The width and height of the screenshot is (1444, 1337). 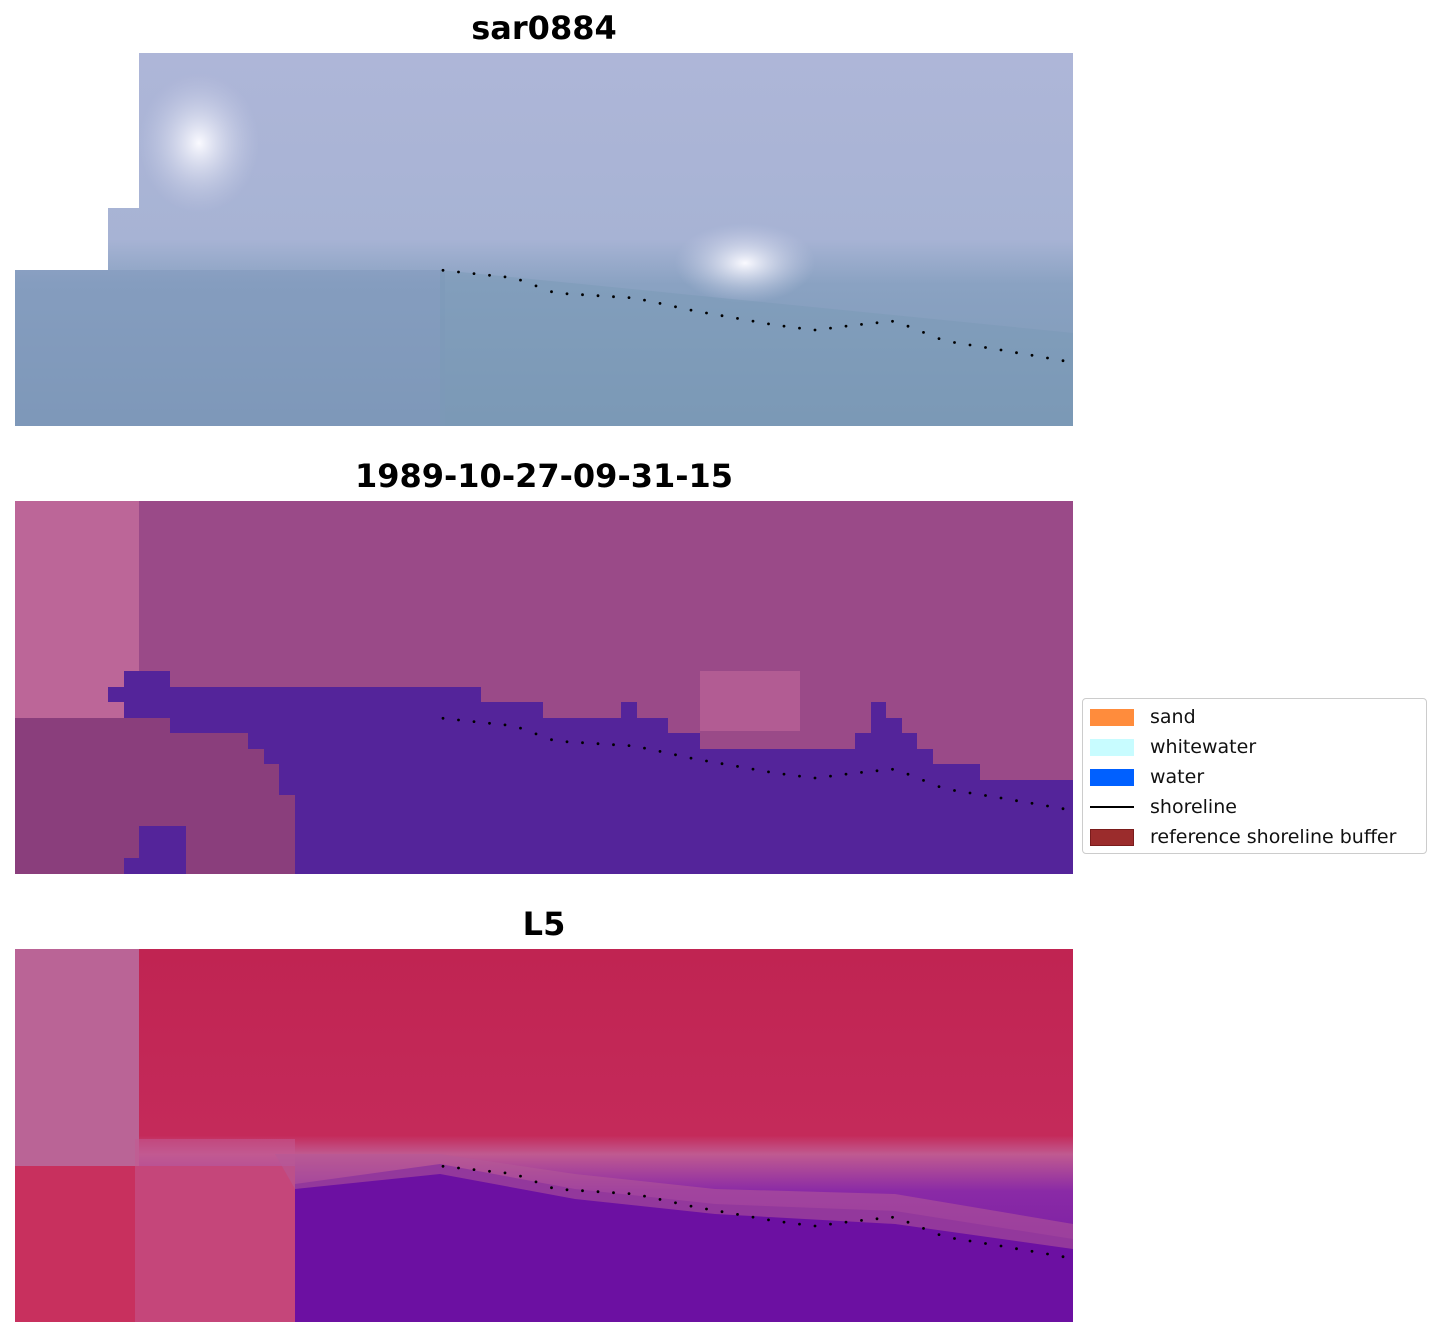 I want to click on water-area, so click(x=756, y=348).